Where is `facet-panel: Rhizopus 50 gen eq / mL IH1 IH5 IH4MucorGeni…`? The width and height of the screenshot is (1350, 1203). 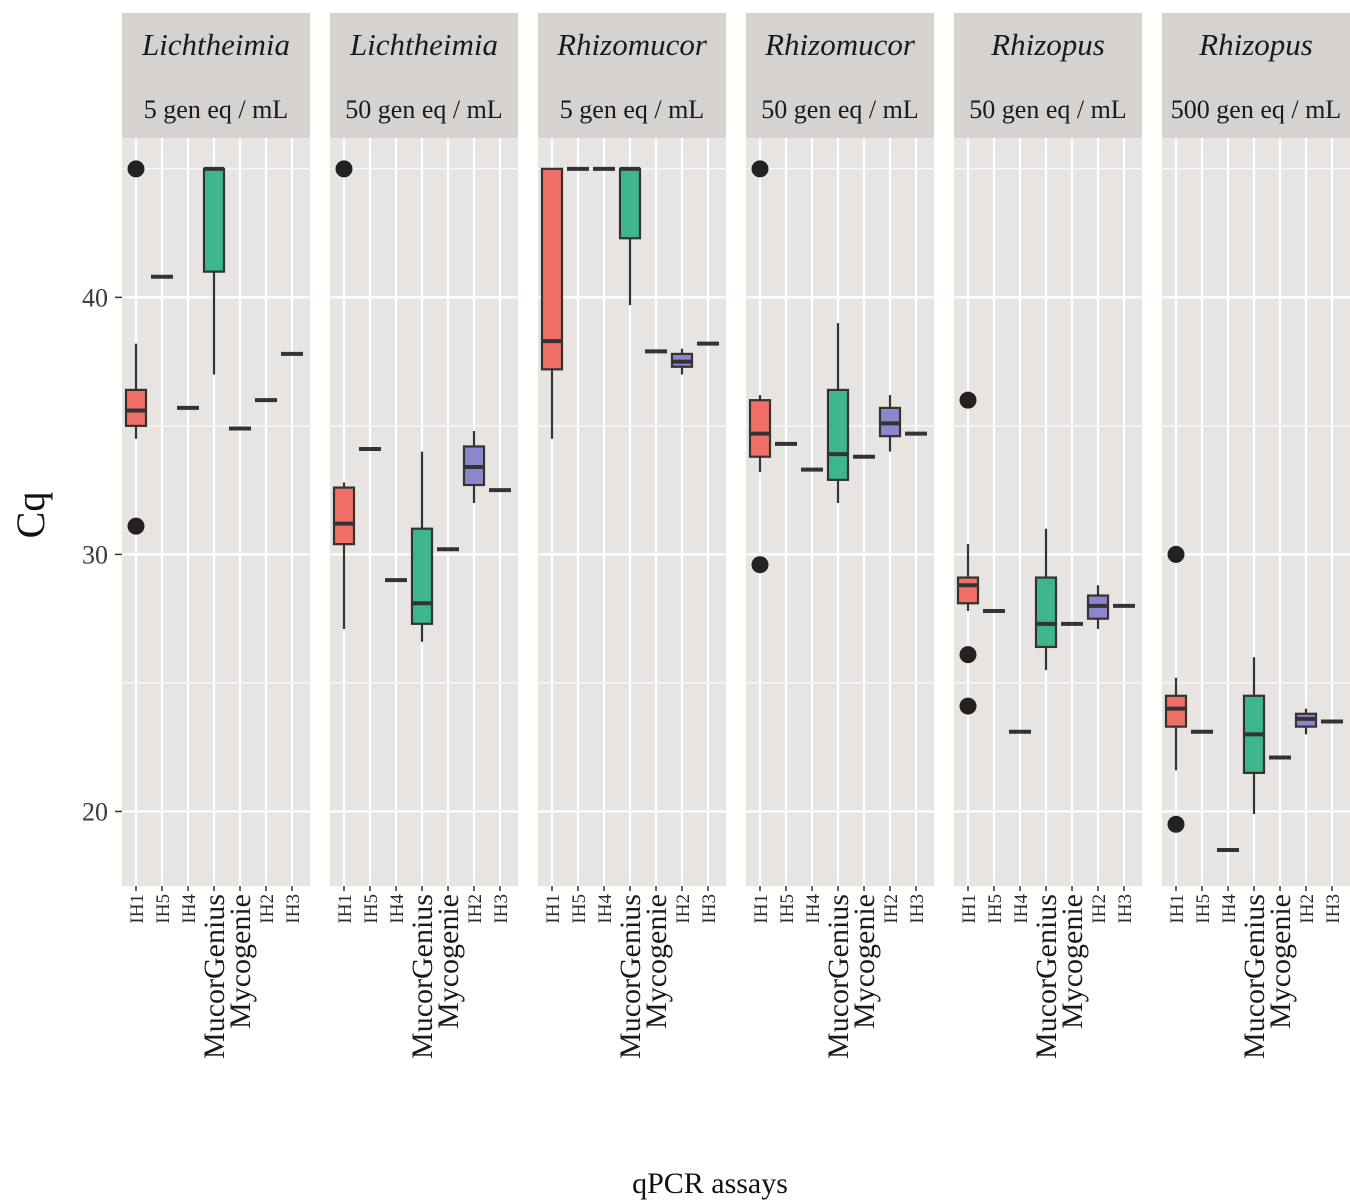
facet-panel: Rhizopus 50 gen eq / mL IH1 IH5 IH4MucorGeni… is located at coordinates (1048, 536).